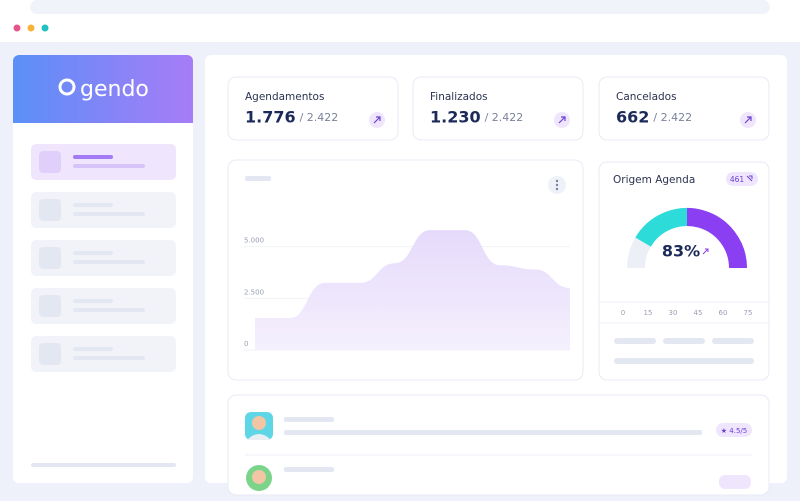  What do you see at coordinates (632, 117) in the screenshot?
I see `stat-value: 662` at bounding box center [632, 117].